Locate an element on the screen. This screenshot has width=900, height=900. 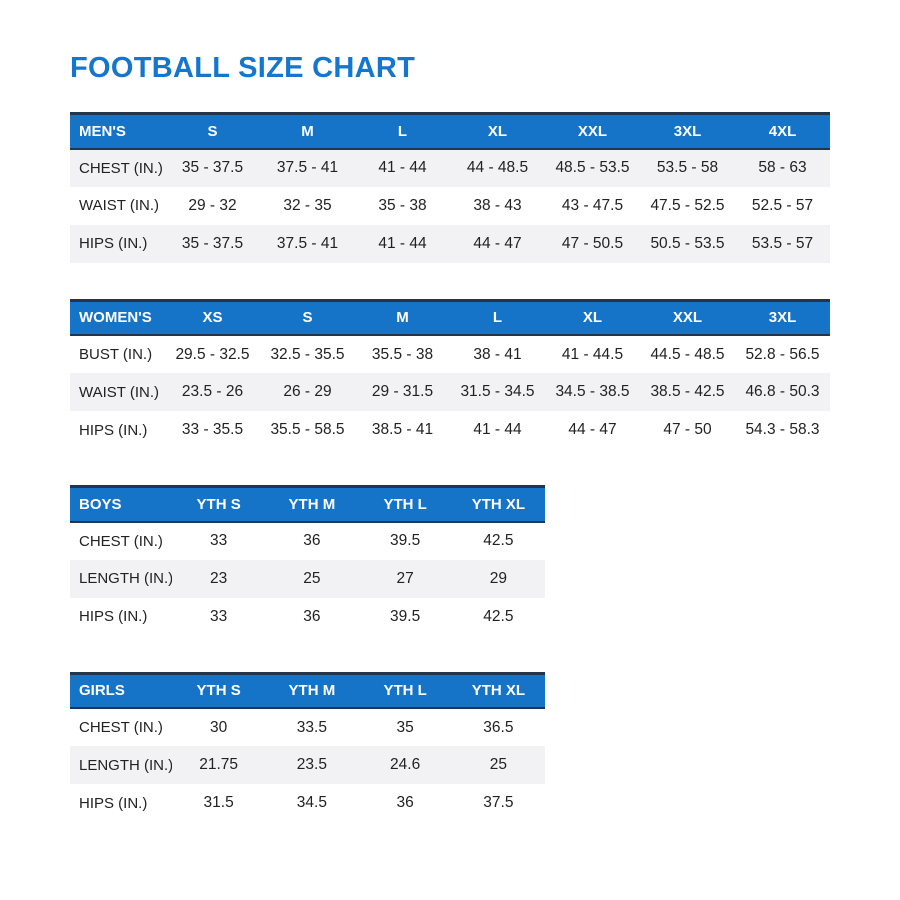
table-header-row: BOYS YTH S YTH M YTH L YTH XL is located at coordinates (307, 504).